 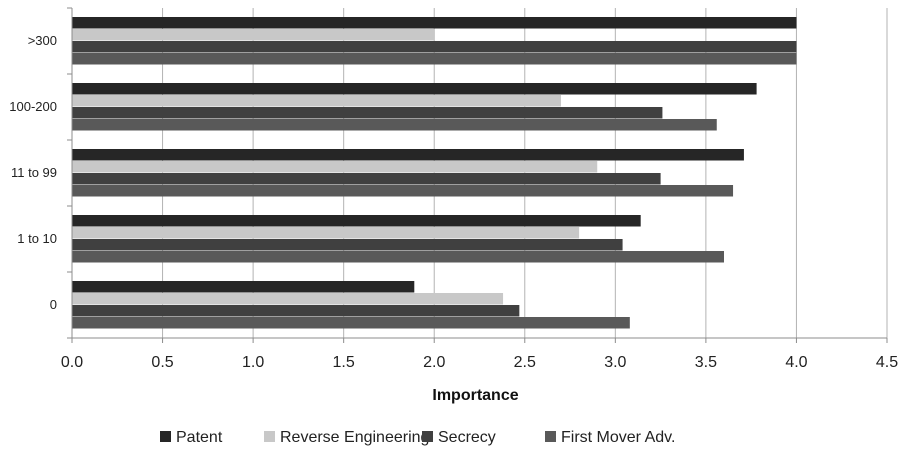 What do you see at coordinates (354, 437) in the screenshot?
I see `legend-label: Reverse Engineering` at bounding box center [354, 437].